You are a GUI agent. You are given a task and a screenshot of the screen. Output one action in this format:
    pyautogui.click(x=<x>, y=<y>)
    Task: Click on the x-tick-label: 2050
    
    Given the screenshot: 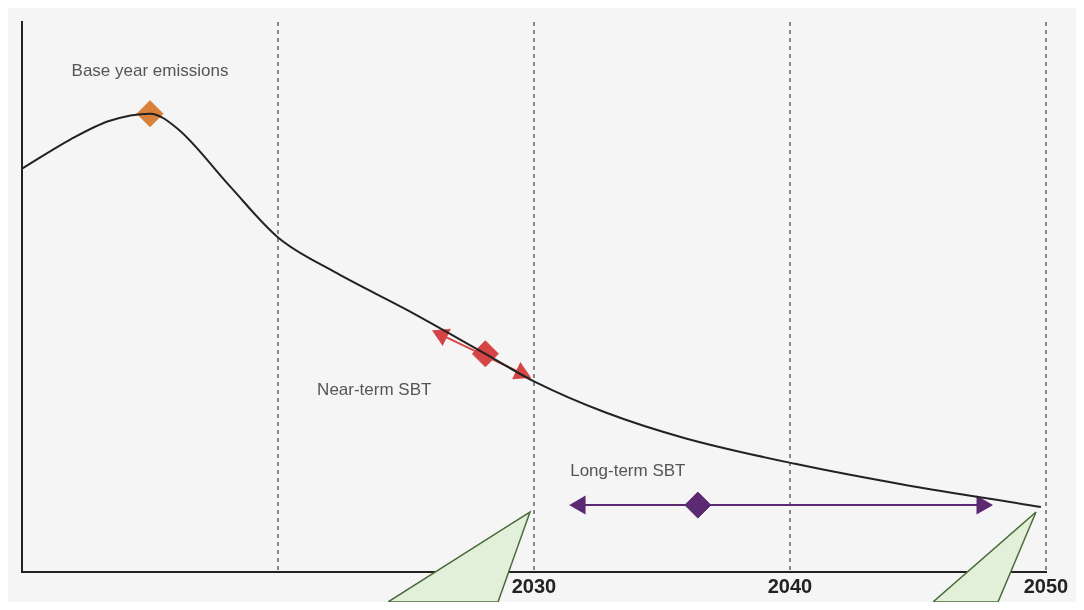 What is the action you would take?
    pyautogui.click(x=1046, y=585)
    